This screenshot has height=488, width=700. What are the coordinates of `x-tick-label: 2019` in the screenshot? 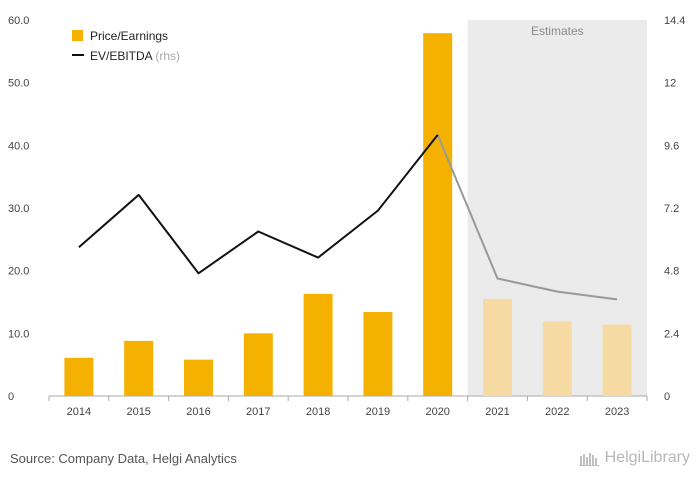 It's located at (378, 412).